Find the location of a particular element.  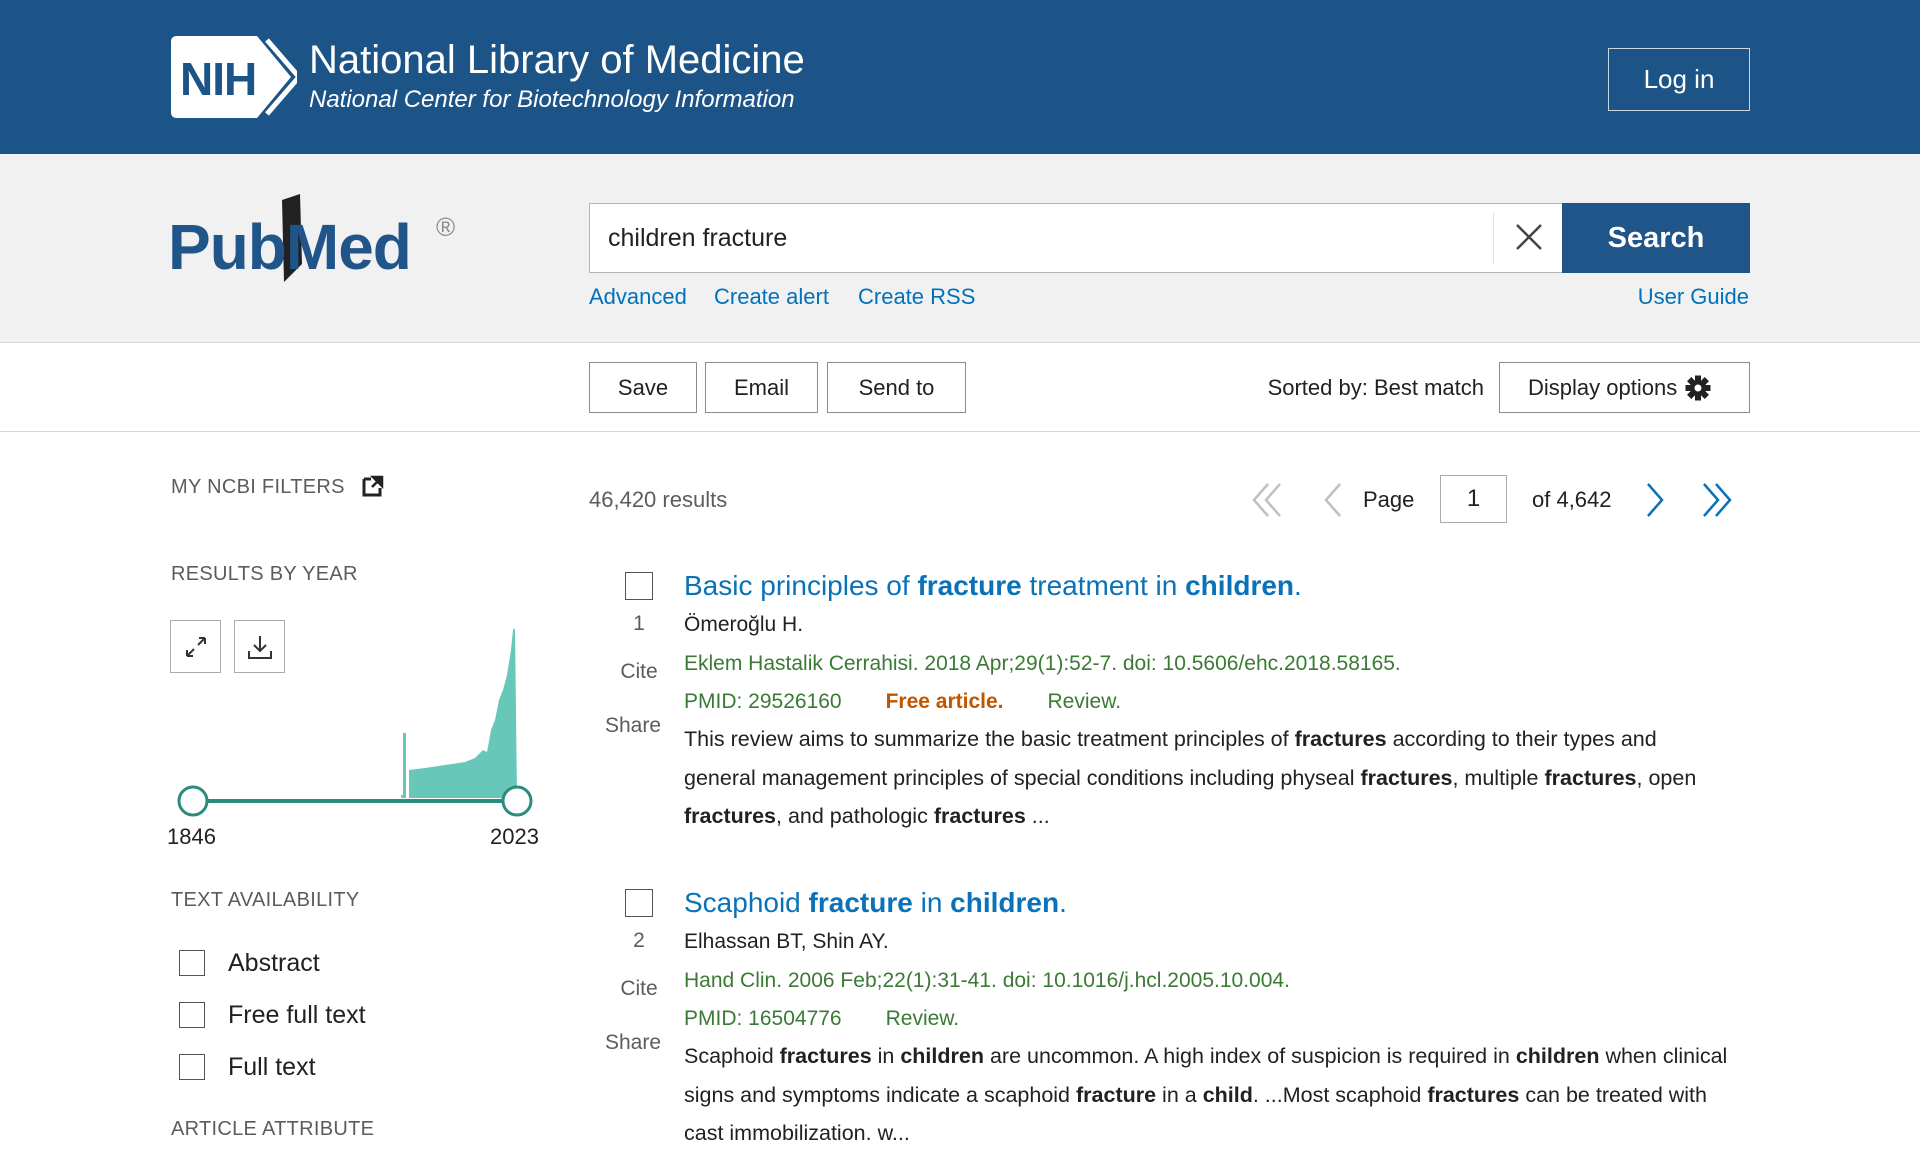

text: , multiple is located at coordinates (1498, 777).